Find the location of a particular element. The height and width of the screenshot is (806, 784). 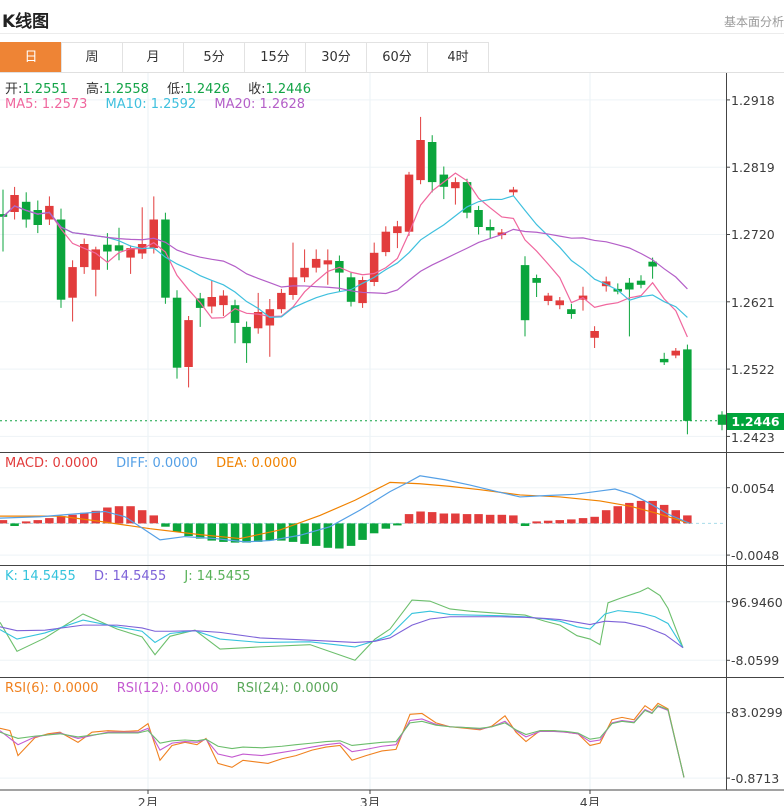

header-divider is located at coordinates (392, 33).